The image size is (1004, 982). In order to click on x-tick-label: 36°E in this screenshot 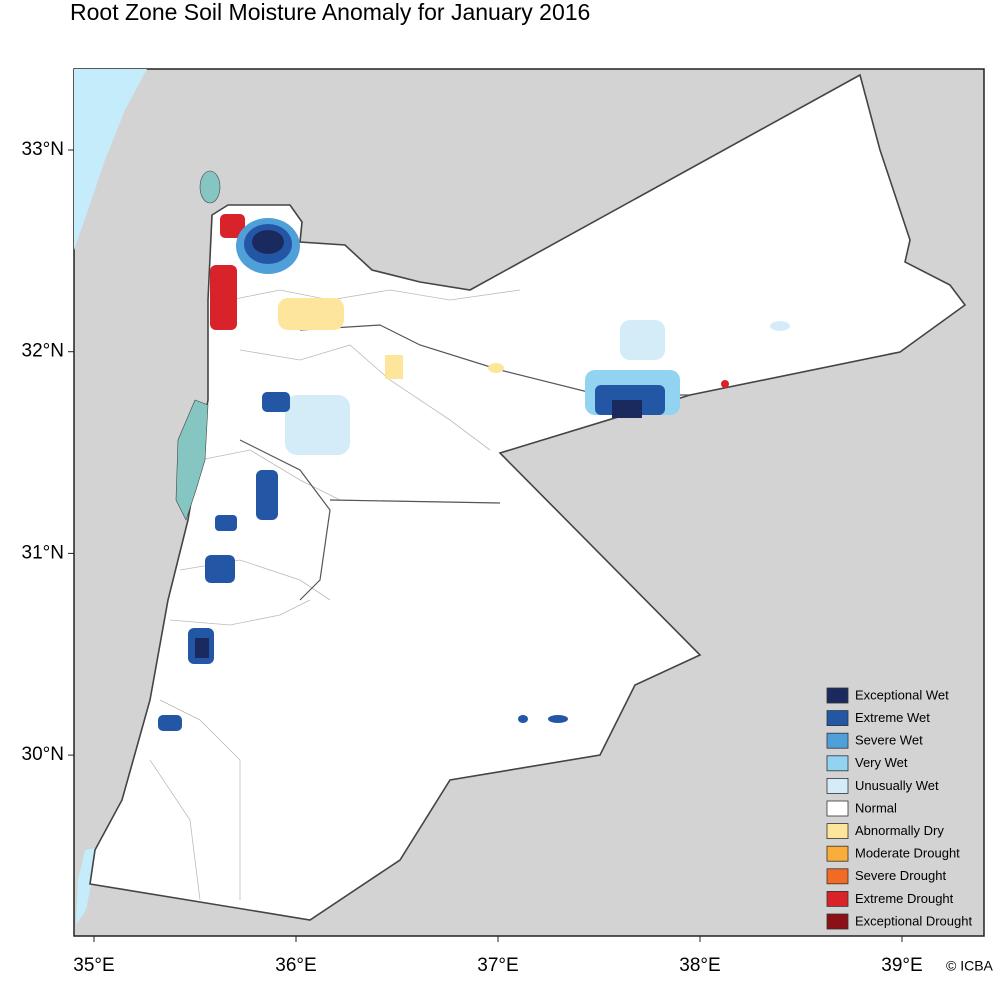, I will do `click(295, 965)`.